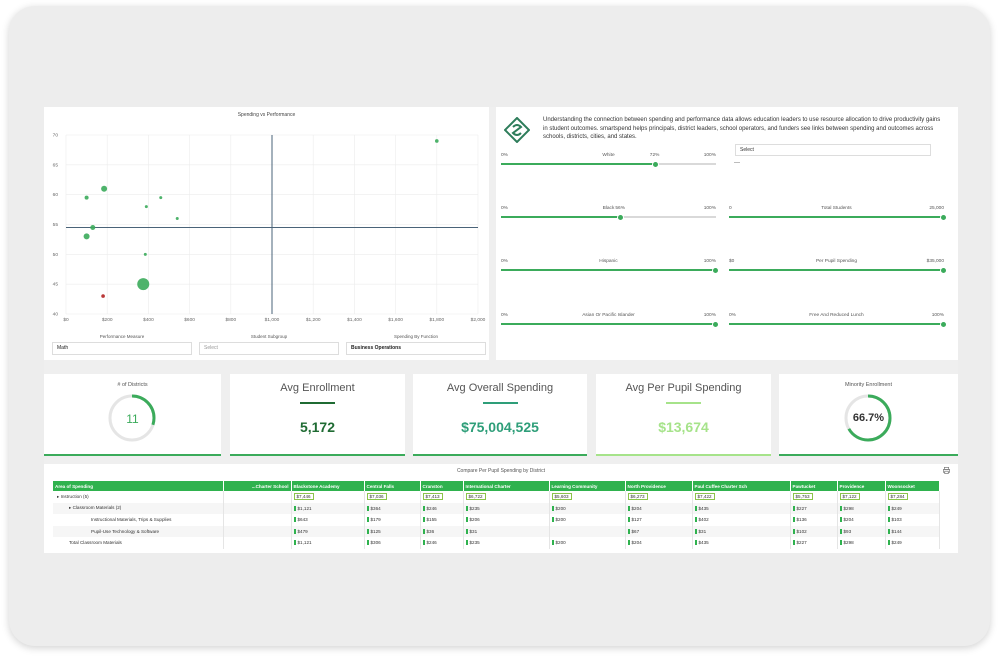 The image size is (998, 664). What do you see at coordinates (836, 208) in the screenshot?
I see `slider-title: Total Students` at bounding box center [836, 208].